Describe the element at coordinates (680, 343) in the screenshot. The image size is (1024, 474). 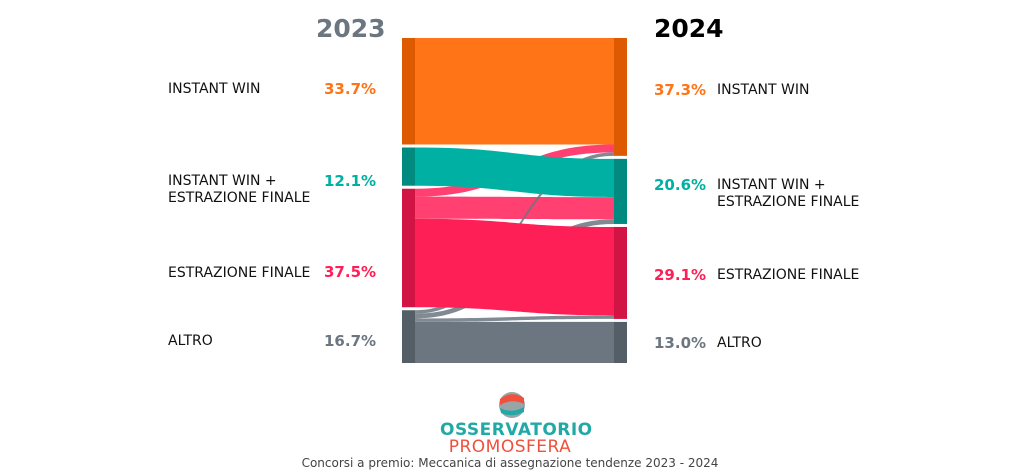
I see `right-pct-altro: 13.0%` at that location.